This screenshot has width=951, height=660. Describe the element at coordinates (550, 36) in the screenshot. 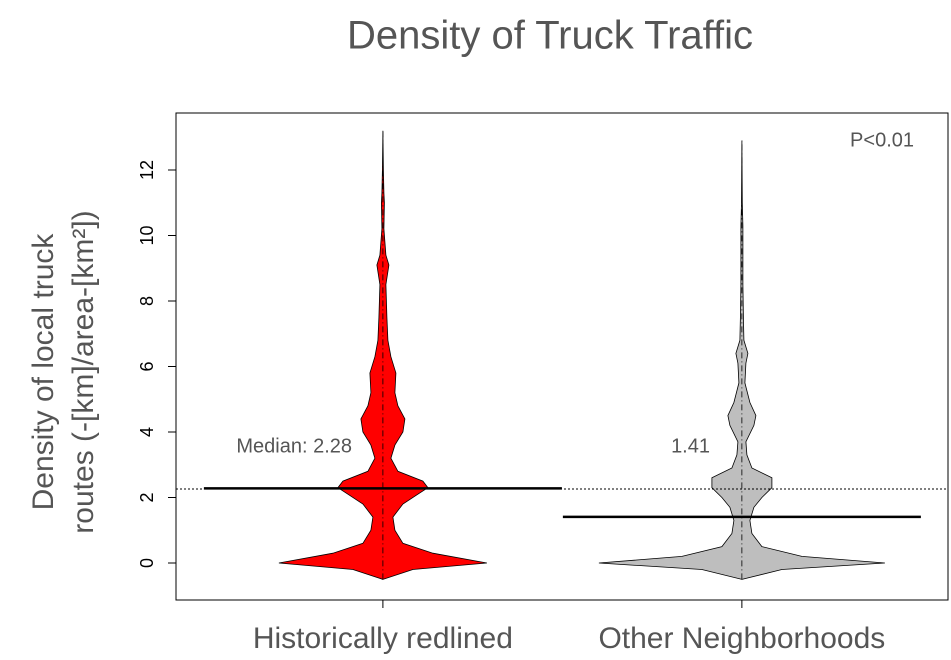

I see `chart-title: Density of Truck Traffic` at that location.